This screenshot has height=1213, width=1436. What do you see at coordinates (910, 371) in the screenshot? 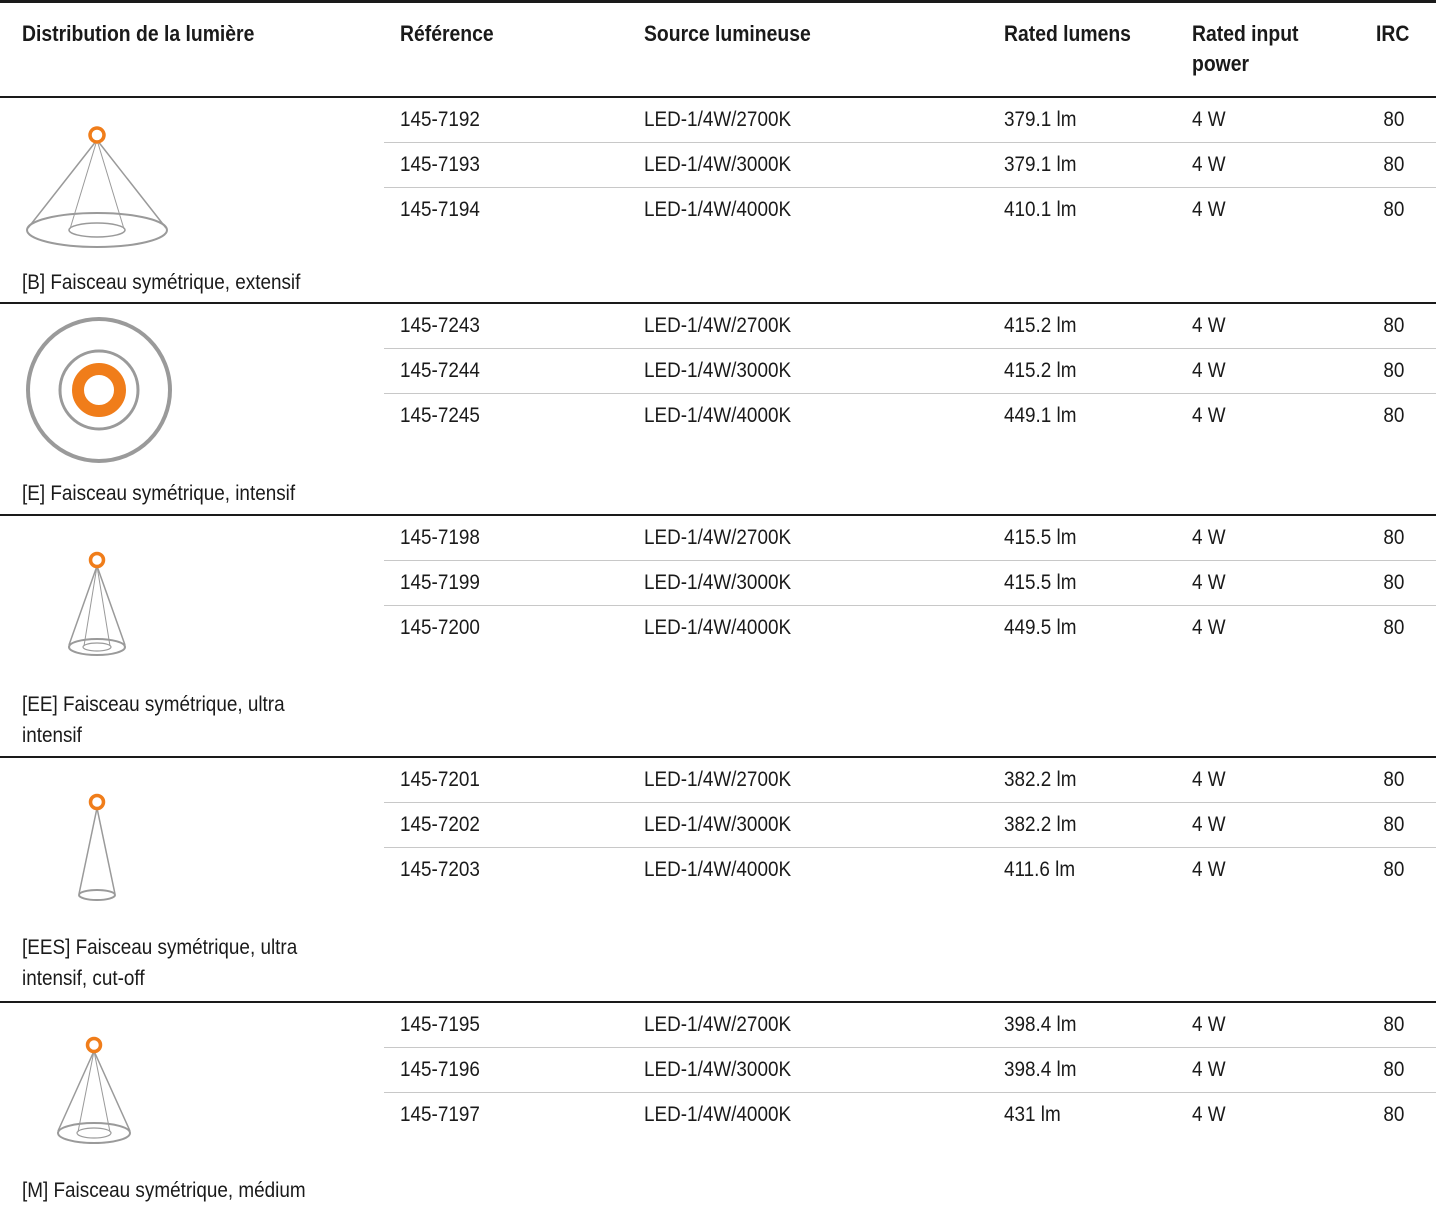
I see `table-row: 145-7244 LED-1/4W/3000K 415.2 lm 4 W 80` at bounding box center [910, 371].